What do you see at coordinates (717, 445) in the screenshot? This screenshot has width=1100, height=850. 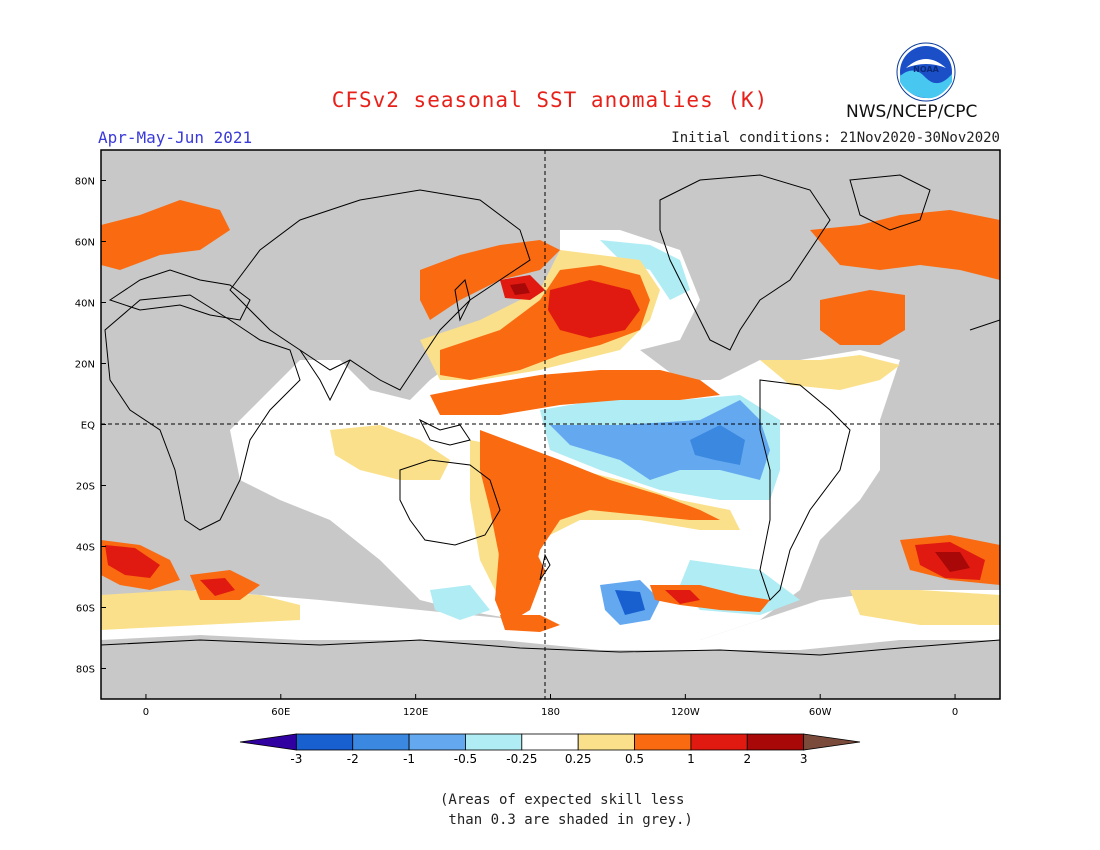 I see `cool-anomaly-epac-core` at bounding box center [717, 445].